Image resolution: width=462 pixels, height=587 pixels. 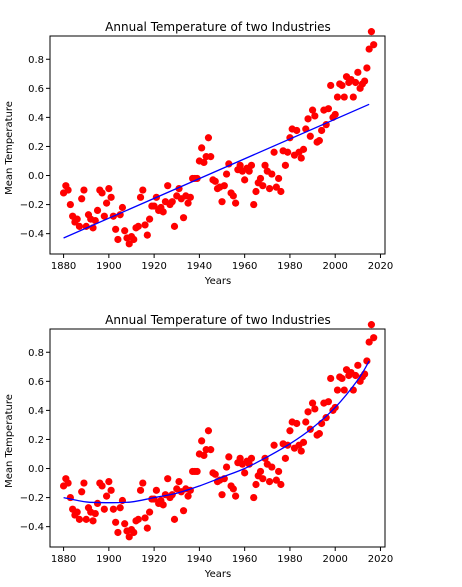 I want to click on y-tick-label: 0.6, so click(x=36, y=382).